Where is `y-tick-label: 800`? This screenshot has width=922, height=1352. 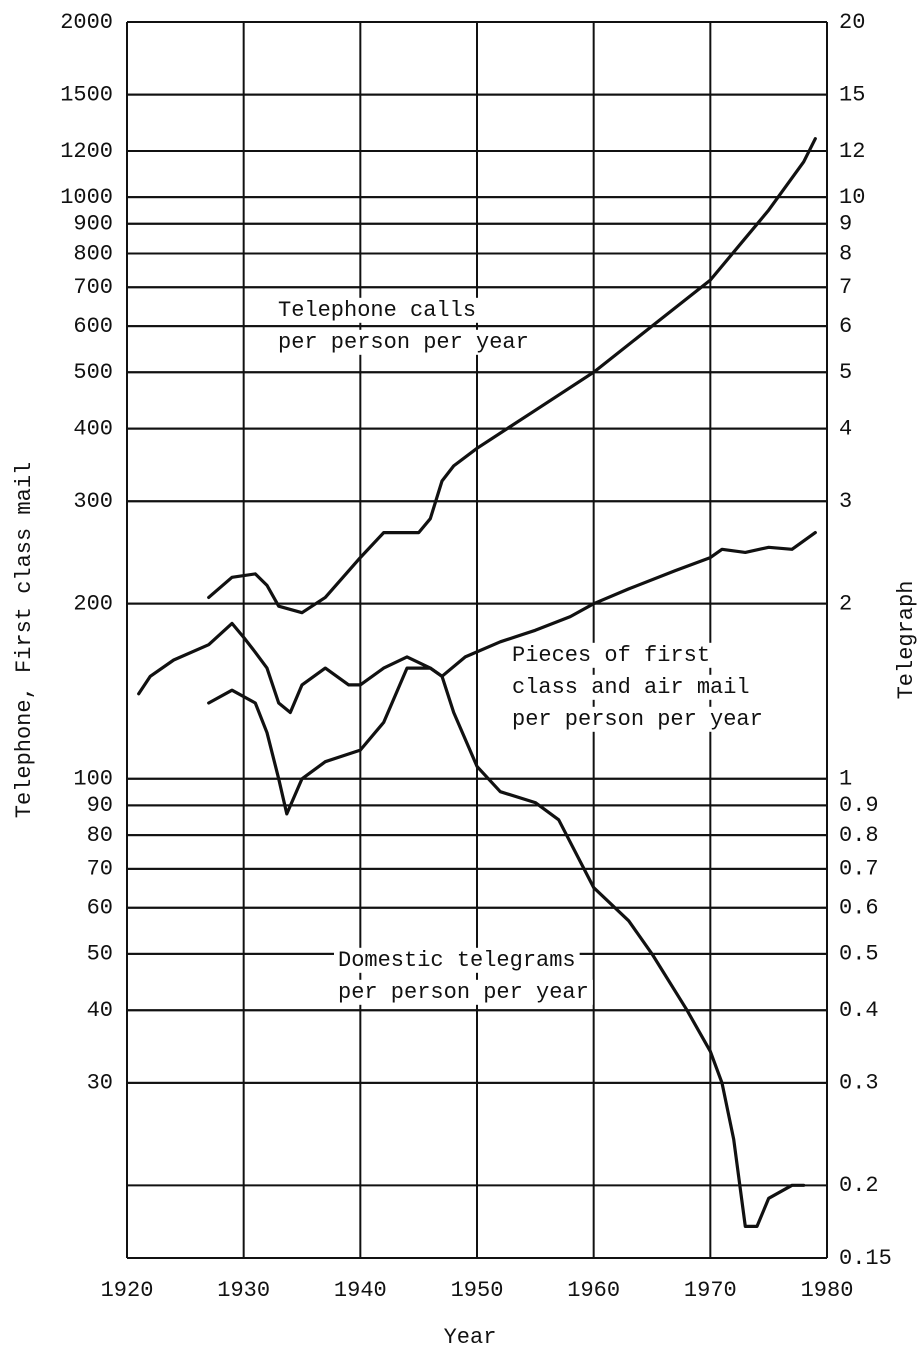 y-tick-label: 800 is located at coordinates (93, 253).